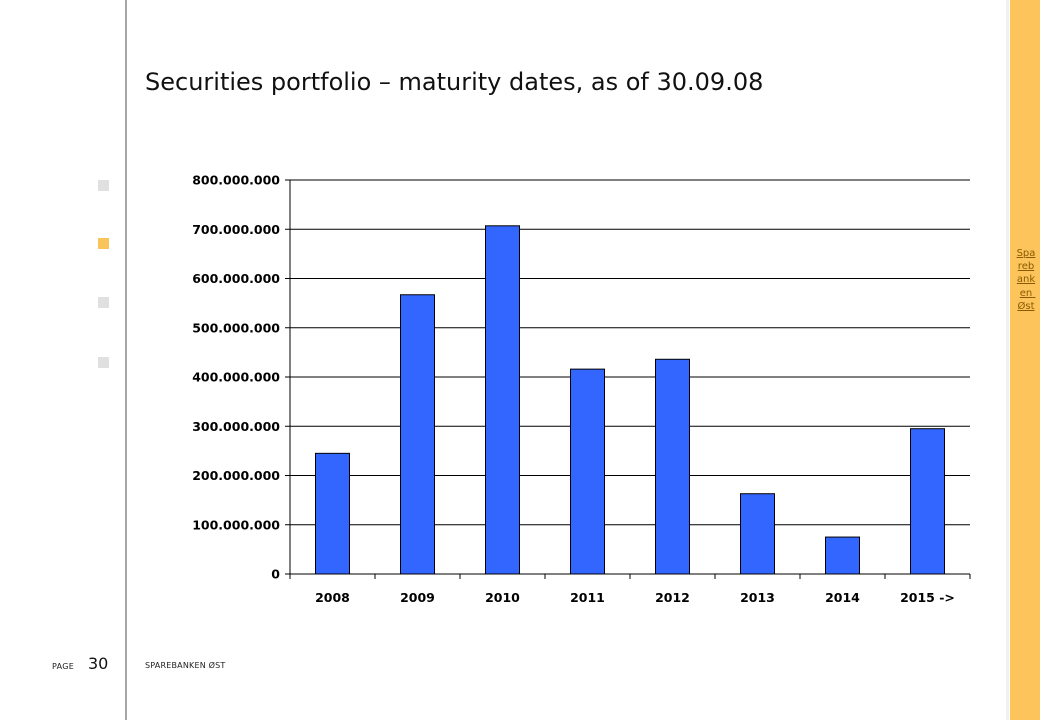  What do you see at coordinates (236, 426) in the screenshot?
I see `y-tick-label: 300.000.000` at bounding box center [236, 426].